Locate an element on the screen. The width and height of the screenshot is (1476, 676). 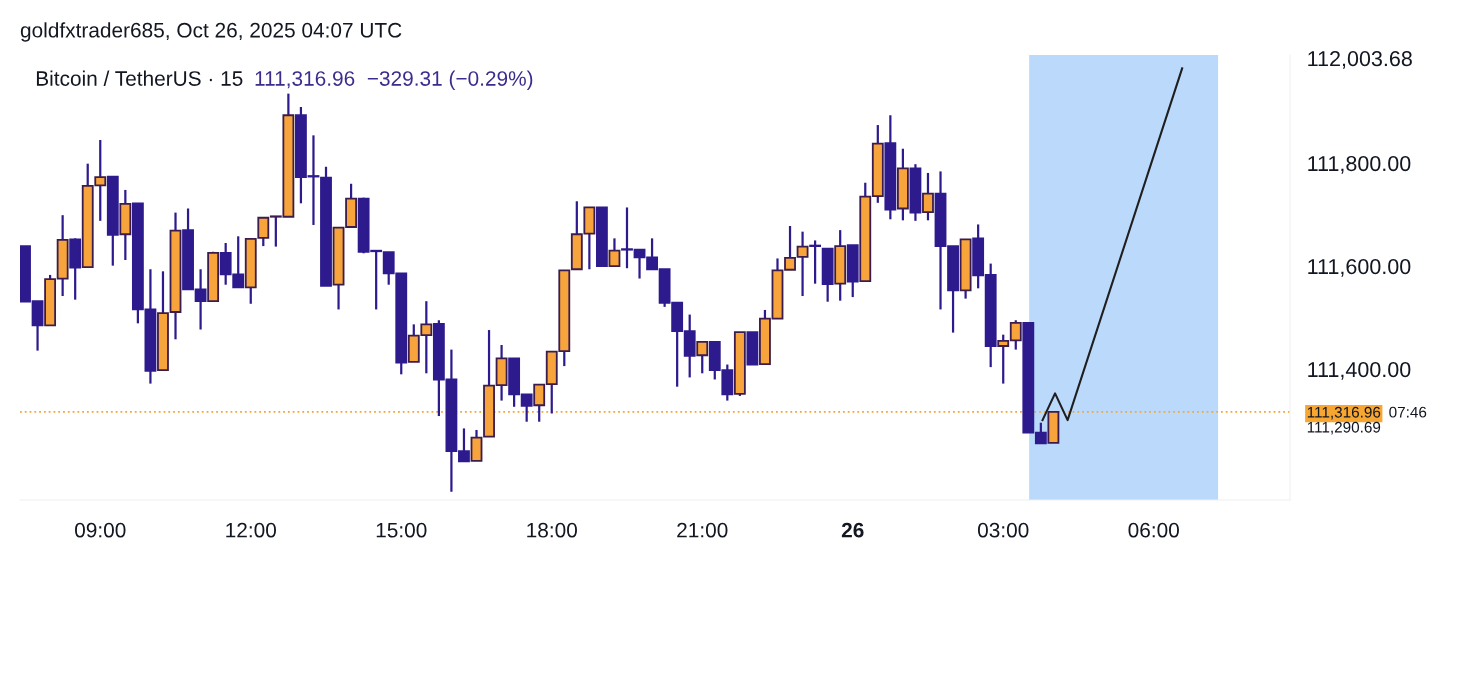
x-tick-label: 26 is located at coordinates (852, 530).